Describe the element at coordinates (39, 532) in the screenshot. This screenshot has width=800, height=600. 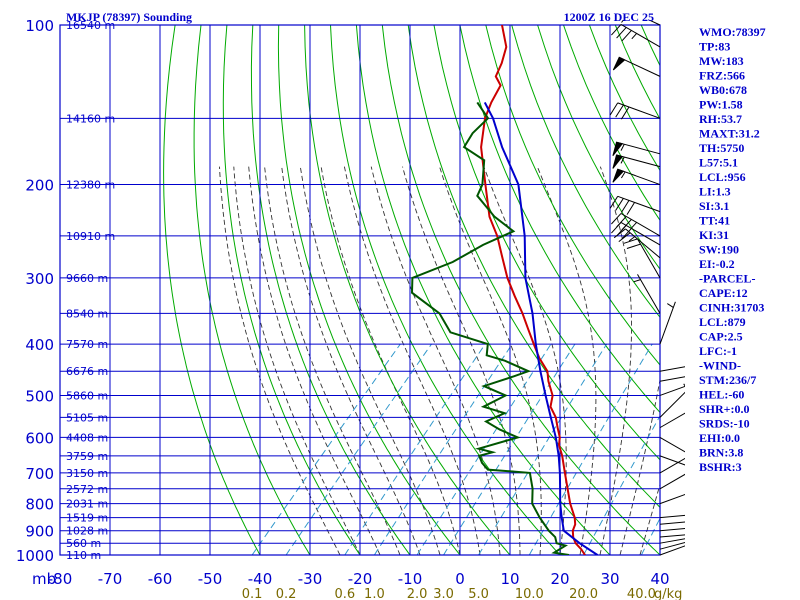
I see `pressure-tick-label: 900` at that location.